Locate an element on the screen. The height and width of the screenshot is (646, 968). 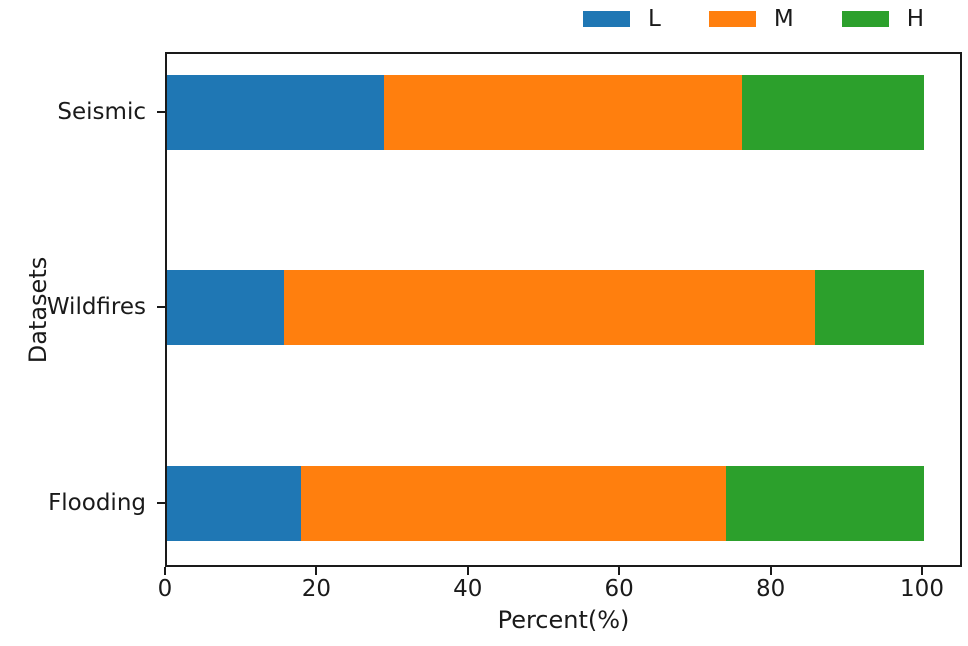
legend-item-m: M is located at coordinates (751, 19).